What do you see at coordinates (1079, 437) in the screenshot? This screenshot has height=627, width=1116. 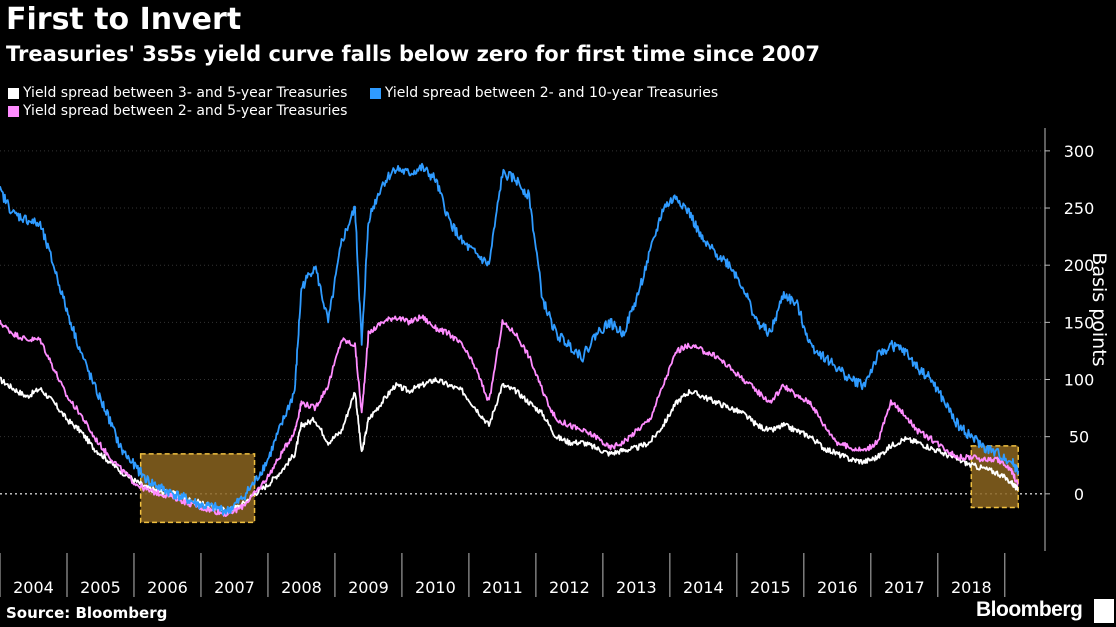 I see `y-tick-label-50: 50` at bounding box center [1079, 437].